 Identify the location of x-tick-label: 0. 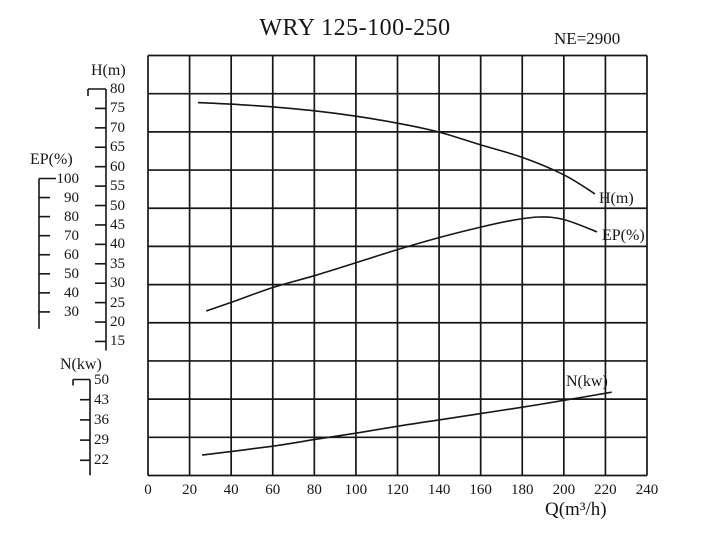
(148, 490).